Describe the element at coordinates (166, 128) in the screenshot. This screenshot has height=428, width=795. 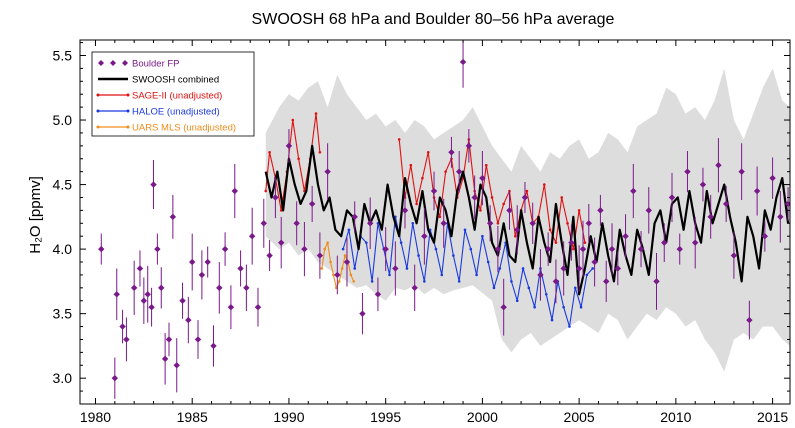
I see `legend-item: UARS MLS (unadjusted)` at that location.